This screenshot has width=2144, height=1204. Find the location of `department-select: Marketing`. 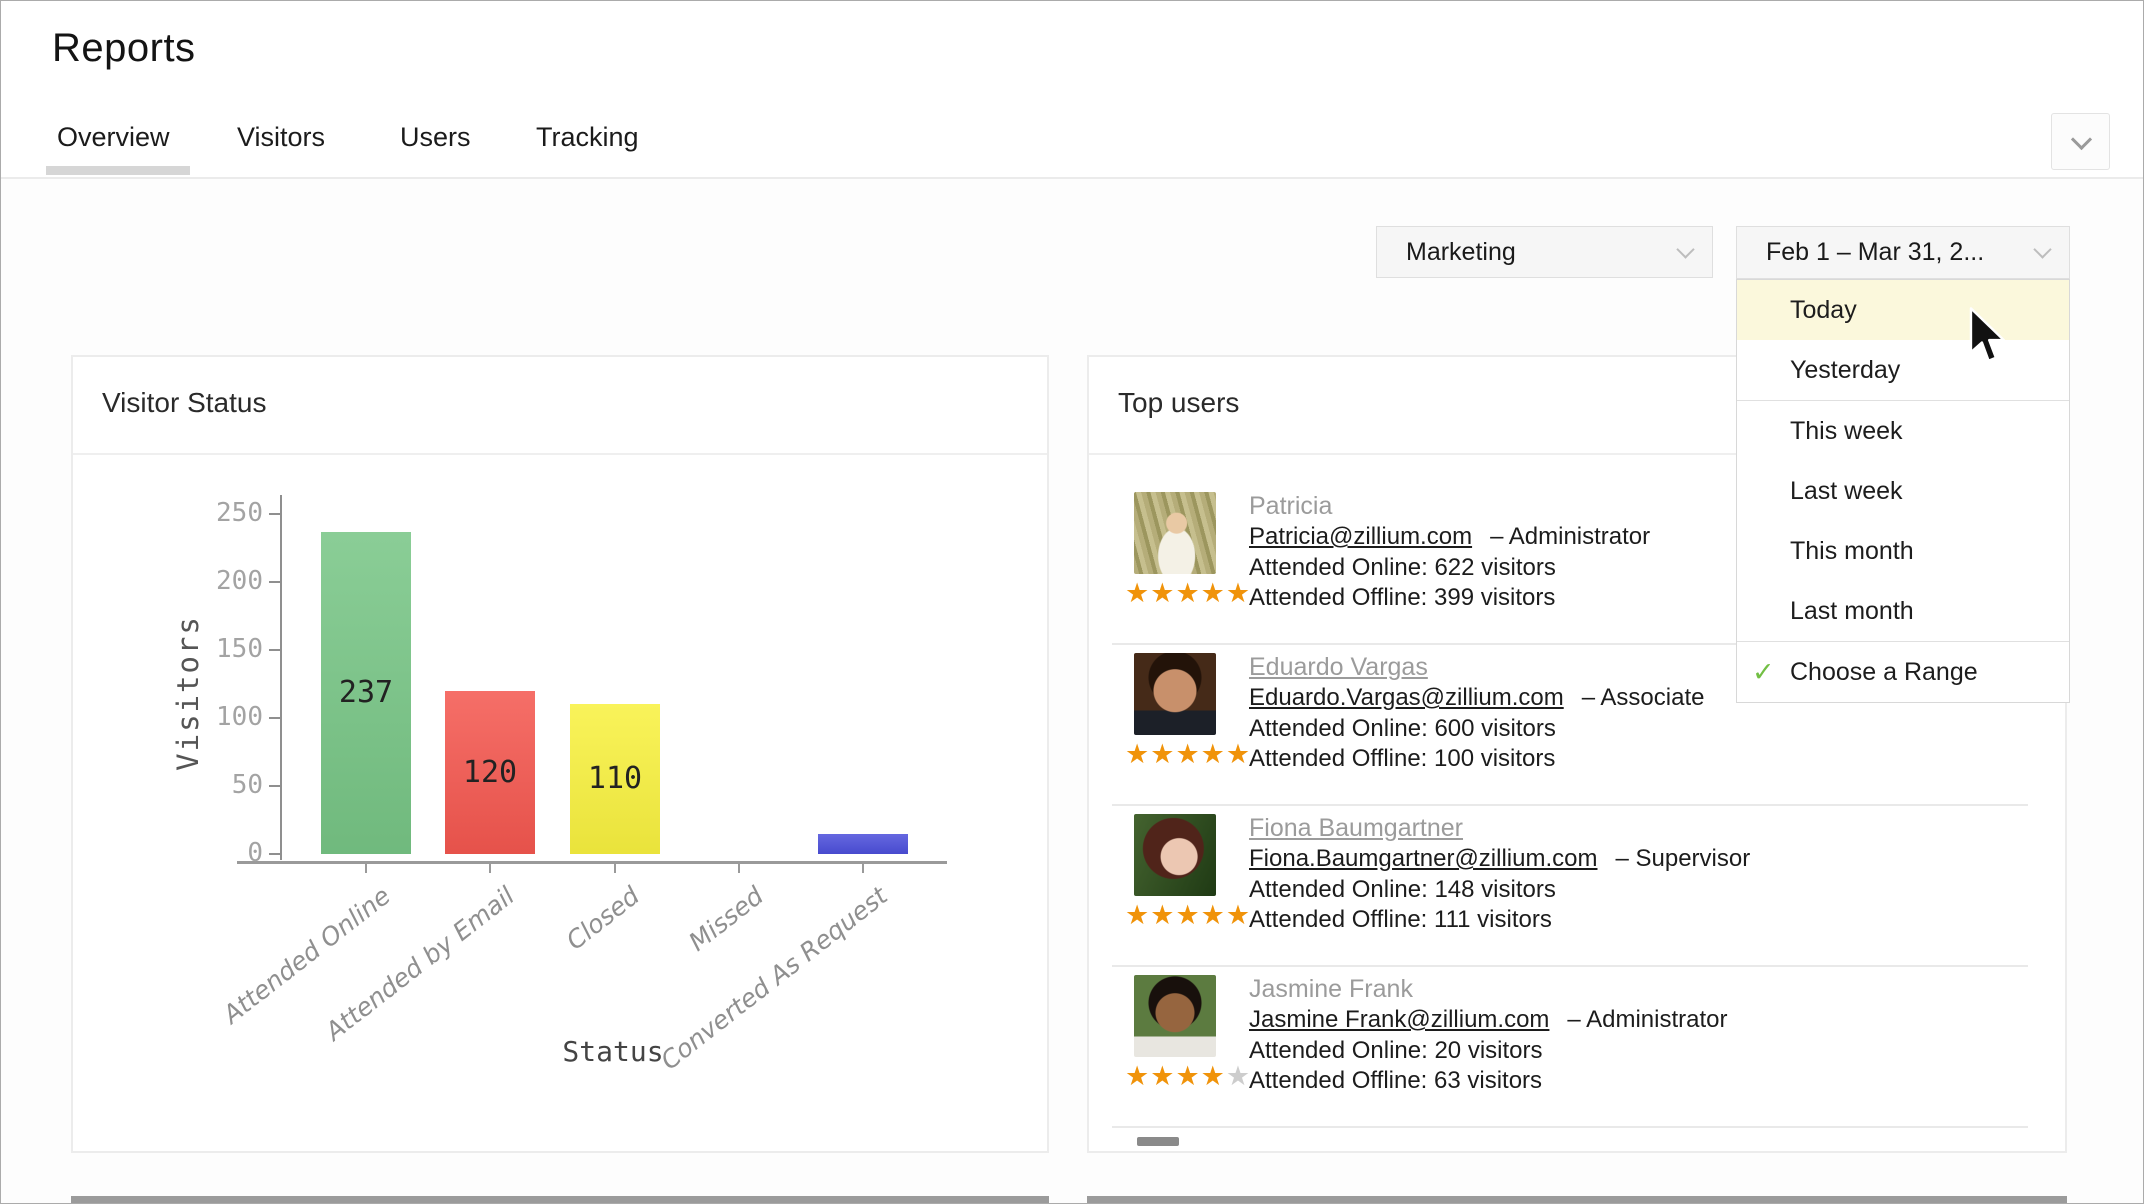

department-select: Marketing is located at coordinates (1544, 252).